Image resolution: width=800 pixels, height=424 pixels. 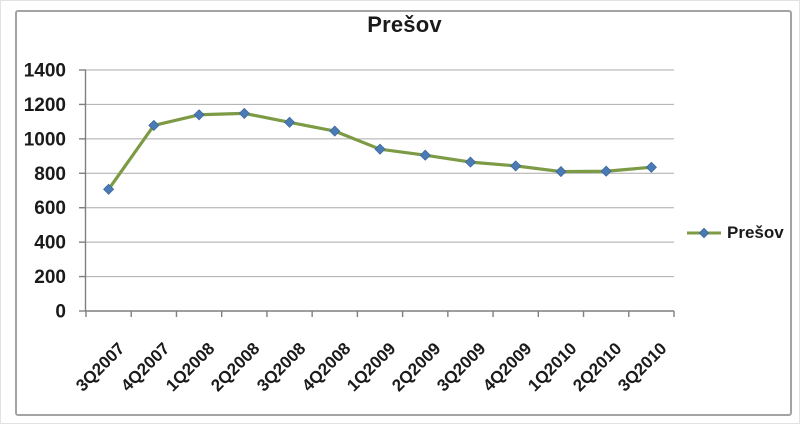 What do you see at coordinates (45, 105) in the screenshot?
I see `y-axis-label: 1200` at bounding box center [45, 105].